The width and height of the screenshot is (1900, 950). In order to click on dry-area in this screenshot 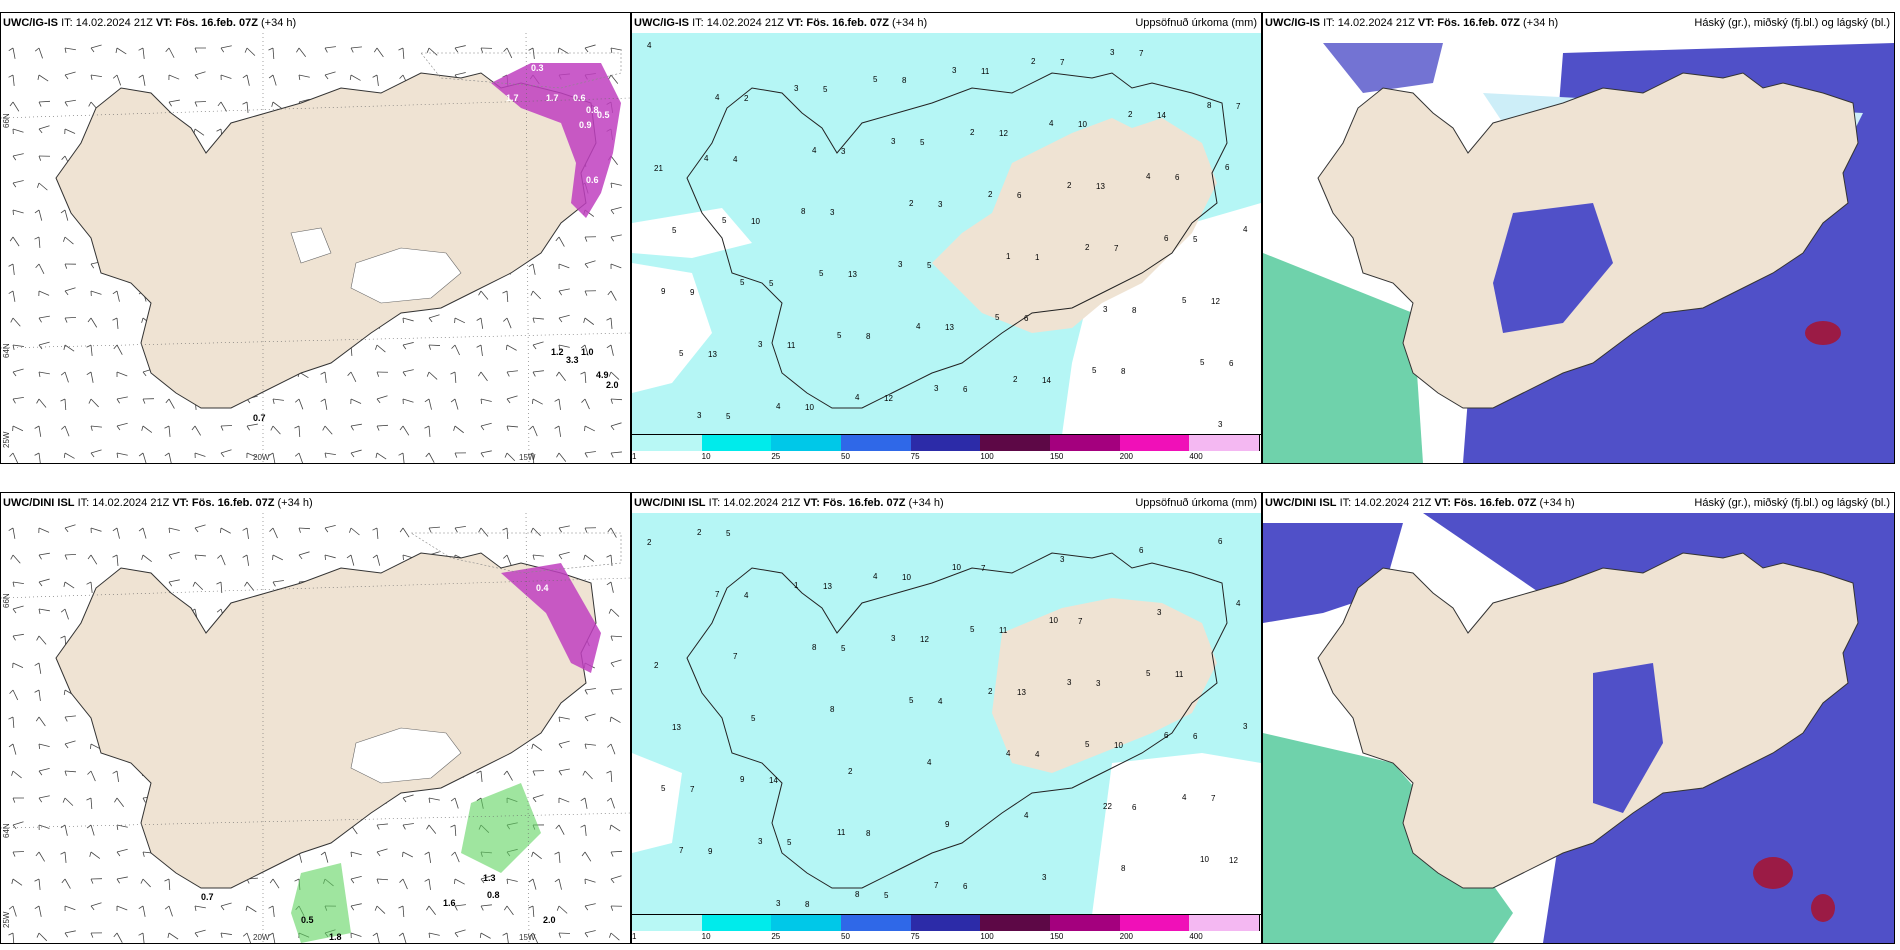, I will do `click(1176, 834)`.